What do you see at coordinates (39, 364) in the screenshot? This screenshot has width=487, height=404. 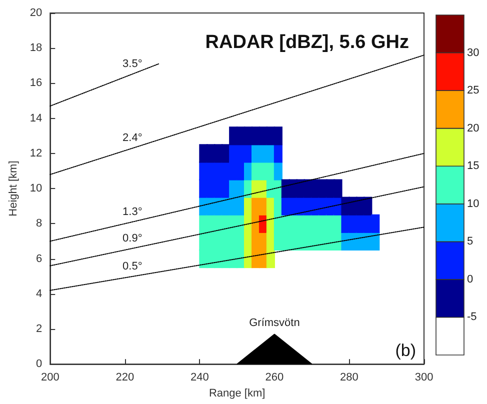 I see `y-tick-label: 0` at bounding box center [39, 364].